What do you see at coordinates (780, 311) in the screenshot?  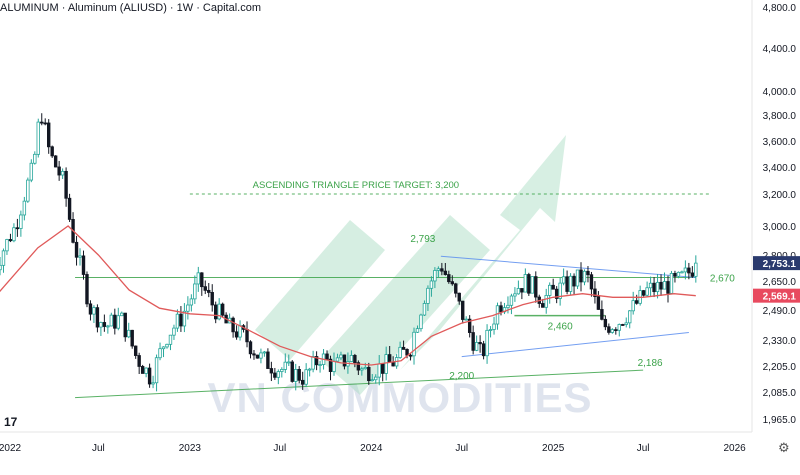 I see `y-tick-label: 2,490.0` at bounding box center [780, 311].